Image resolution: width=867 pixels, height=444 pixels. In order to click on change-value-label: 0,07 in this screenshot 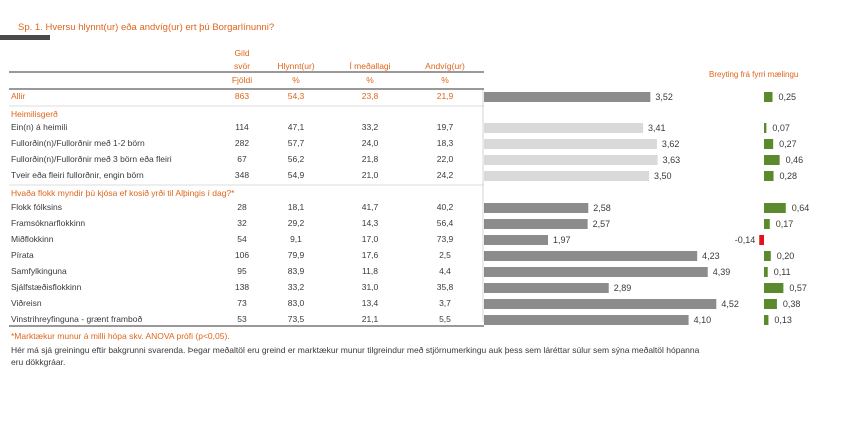, I will do `click(781, 128)`.